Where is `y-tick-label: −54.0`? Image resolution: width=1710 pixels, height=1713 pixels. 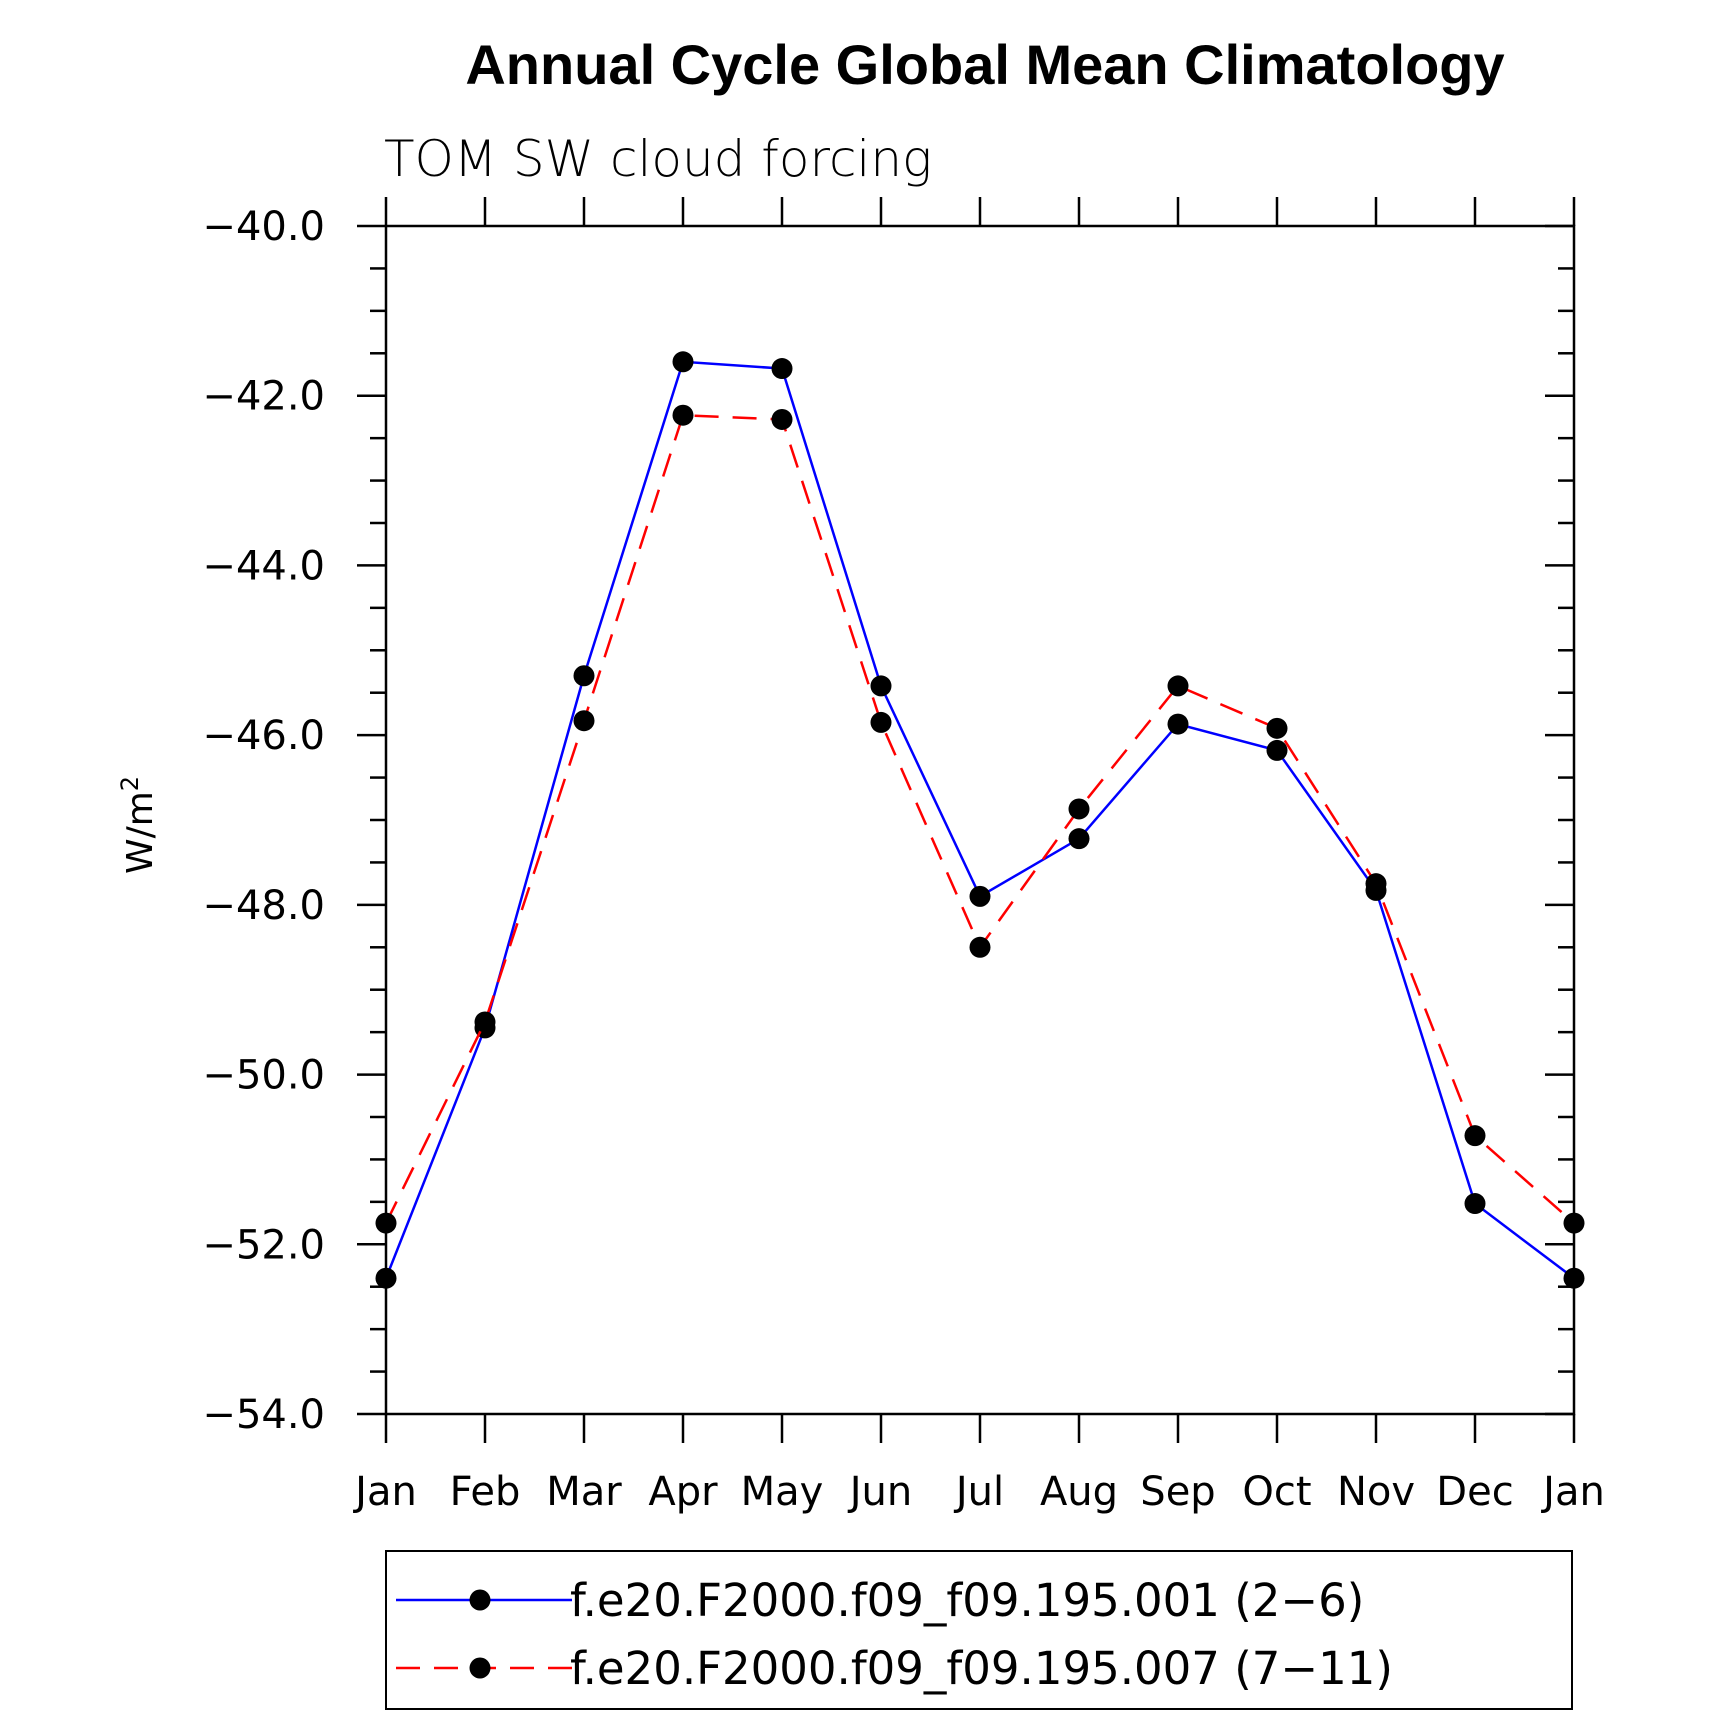
y-tick-label: −54.0 is located at coordinates (263, 1415).